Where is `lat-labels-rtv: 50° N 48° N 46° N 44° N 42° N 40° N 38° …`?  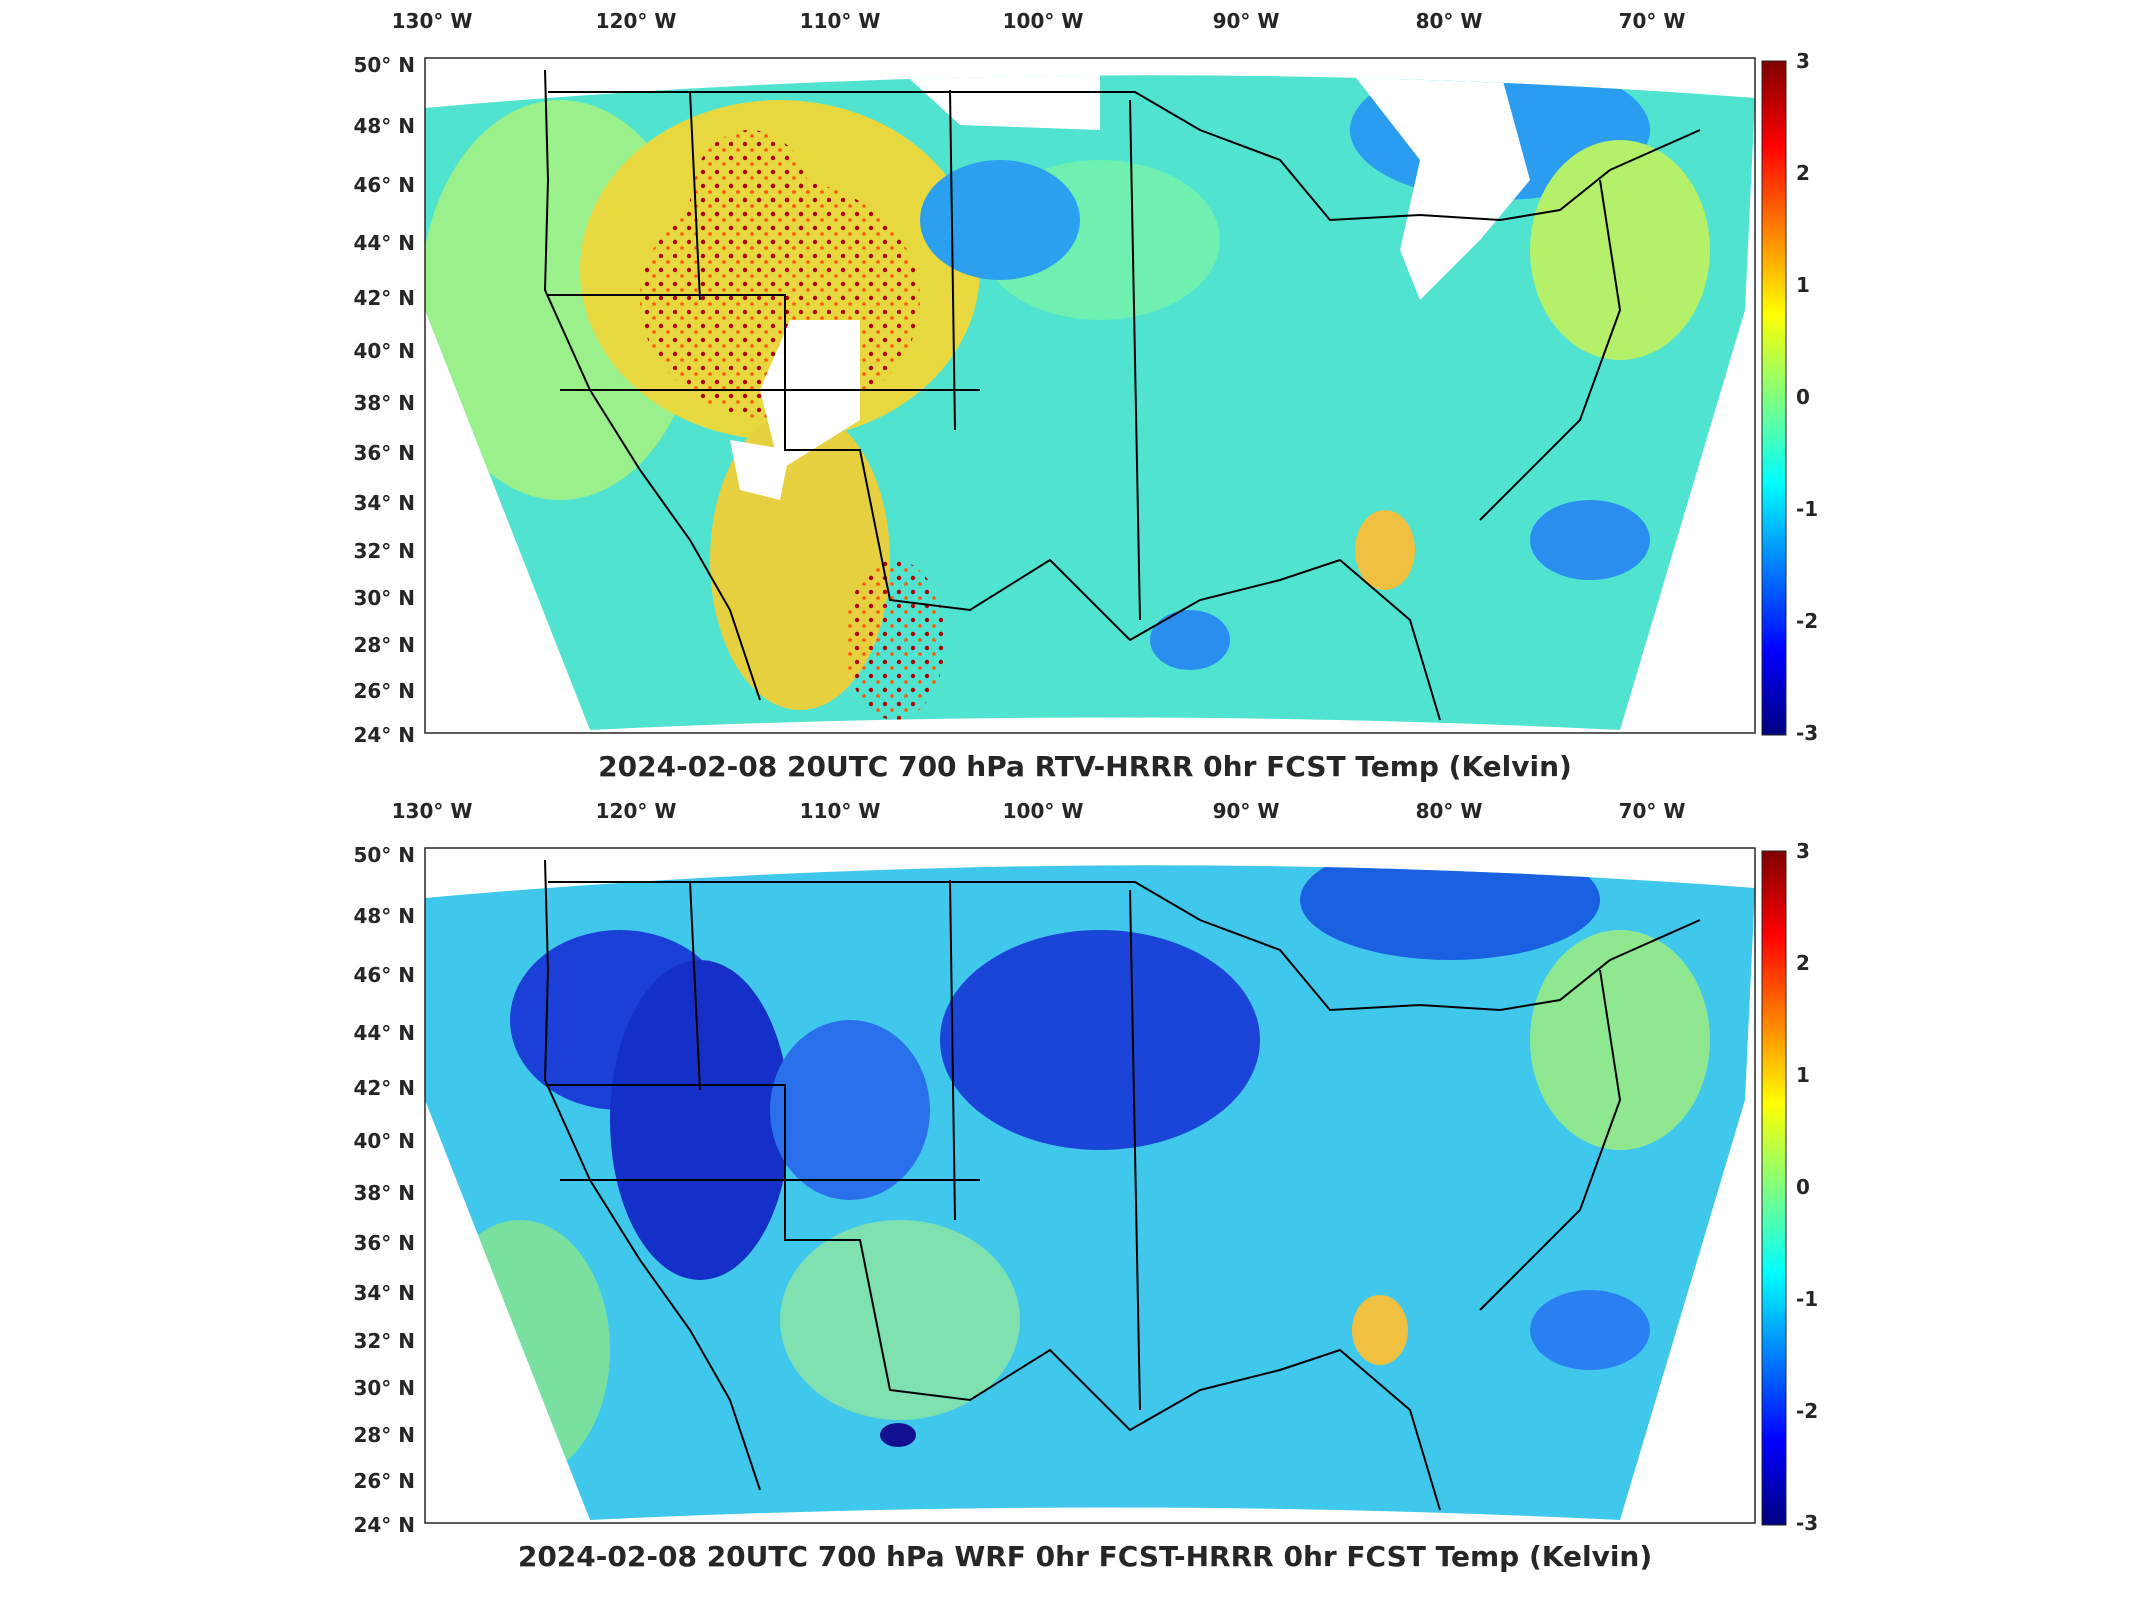 lat-labels-rtv: 50° N 48° N 46° N 44° N 42° N 40° N 38° … is located at coordinates (384, 400).